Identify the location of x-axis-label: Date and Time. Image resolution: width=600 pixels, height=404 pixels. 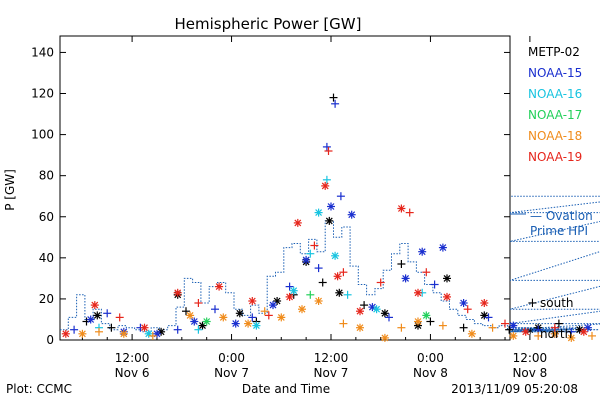
(286, 389).